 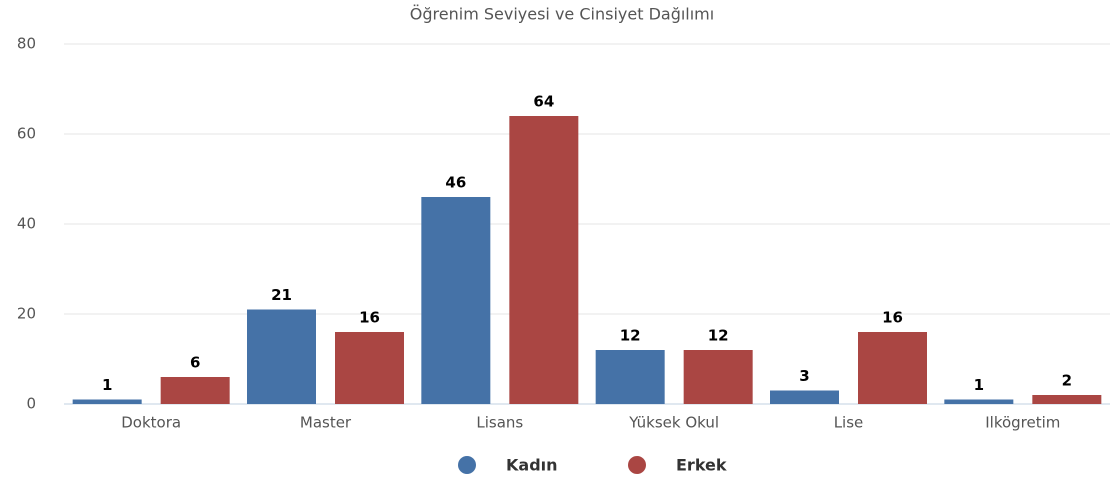 What do you see at coordinates (701, 465) in the screenshot?
I see `legend-label: Erkek` at bounding box center [701, 465].